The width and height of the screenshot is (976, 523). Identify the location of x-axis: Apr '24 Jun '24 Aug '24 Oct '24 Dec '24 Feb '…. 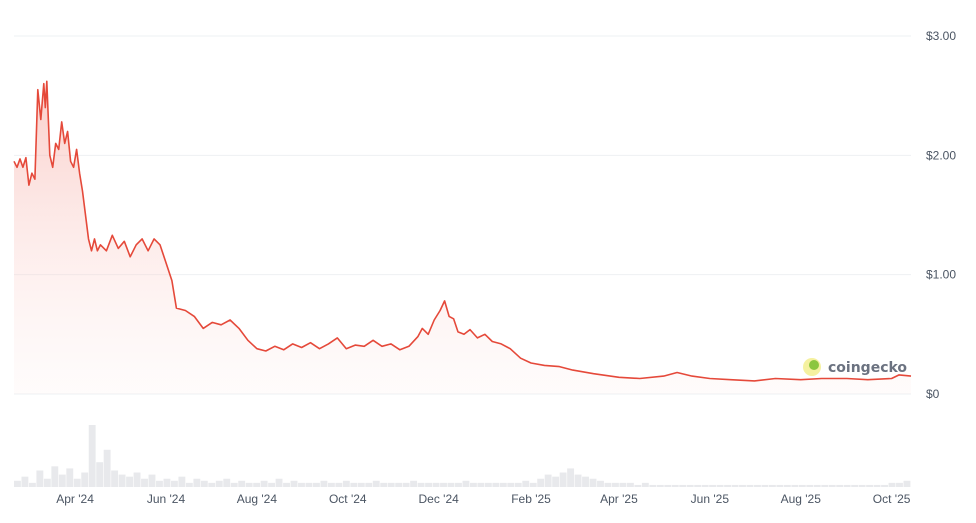
(483, 499).